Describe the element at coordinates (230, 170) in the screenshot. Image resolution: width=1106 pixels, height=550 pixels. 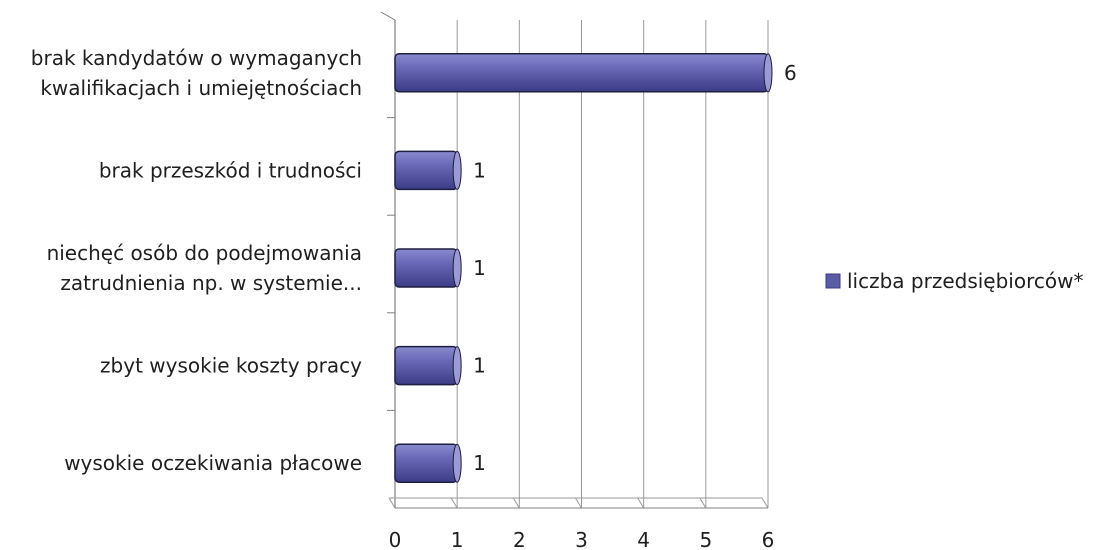
I see `category-label: brak przeszkód i trudności` at that location.